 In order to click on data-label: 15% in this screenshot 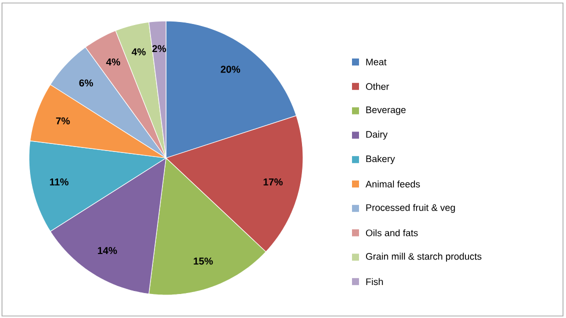, I will do `click(203, 261)`.